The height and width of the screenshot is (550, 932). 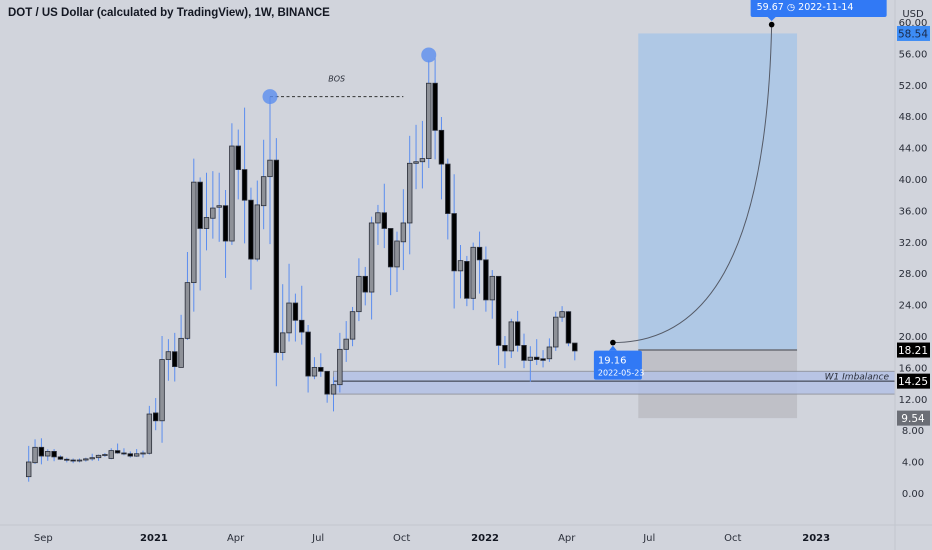 What do you see at coordinates (913, 149) in the screenshot?
I see `price-tick-label: 44.00` at bounding box center [913, 149].